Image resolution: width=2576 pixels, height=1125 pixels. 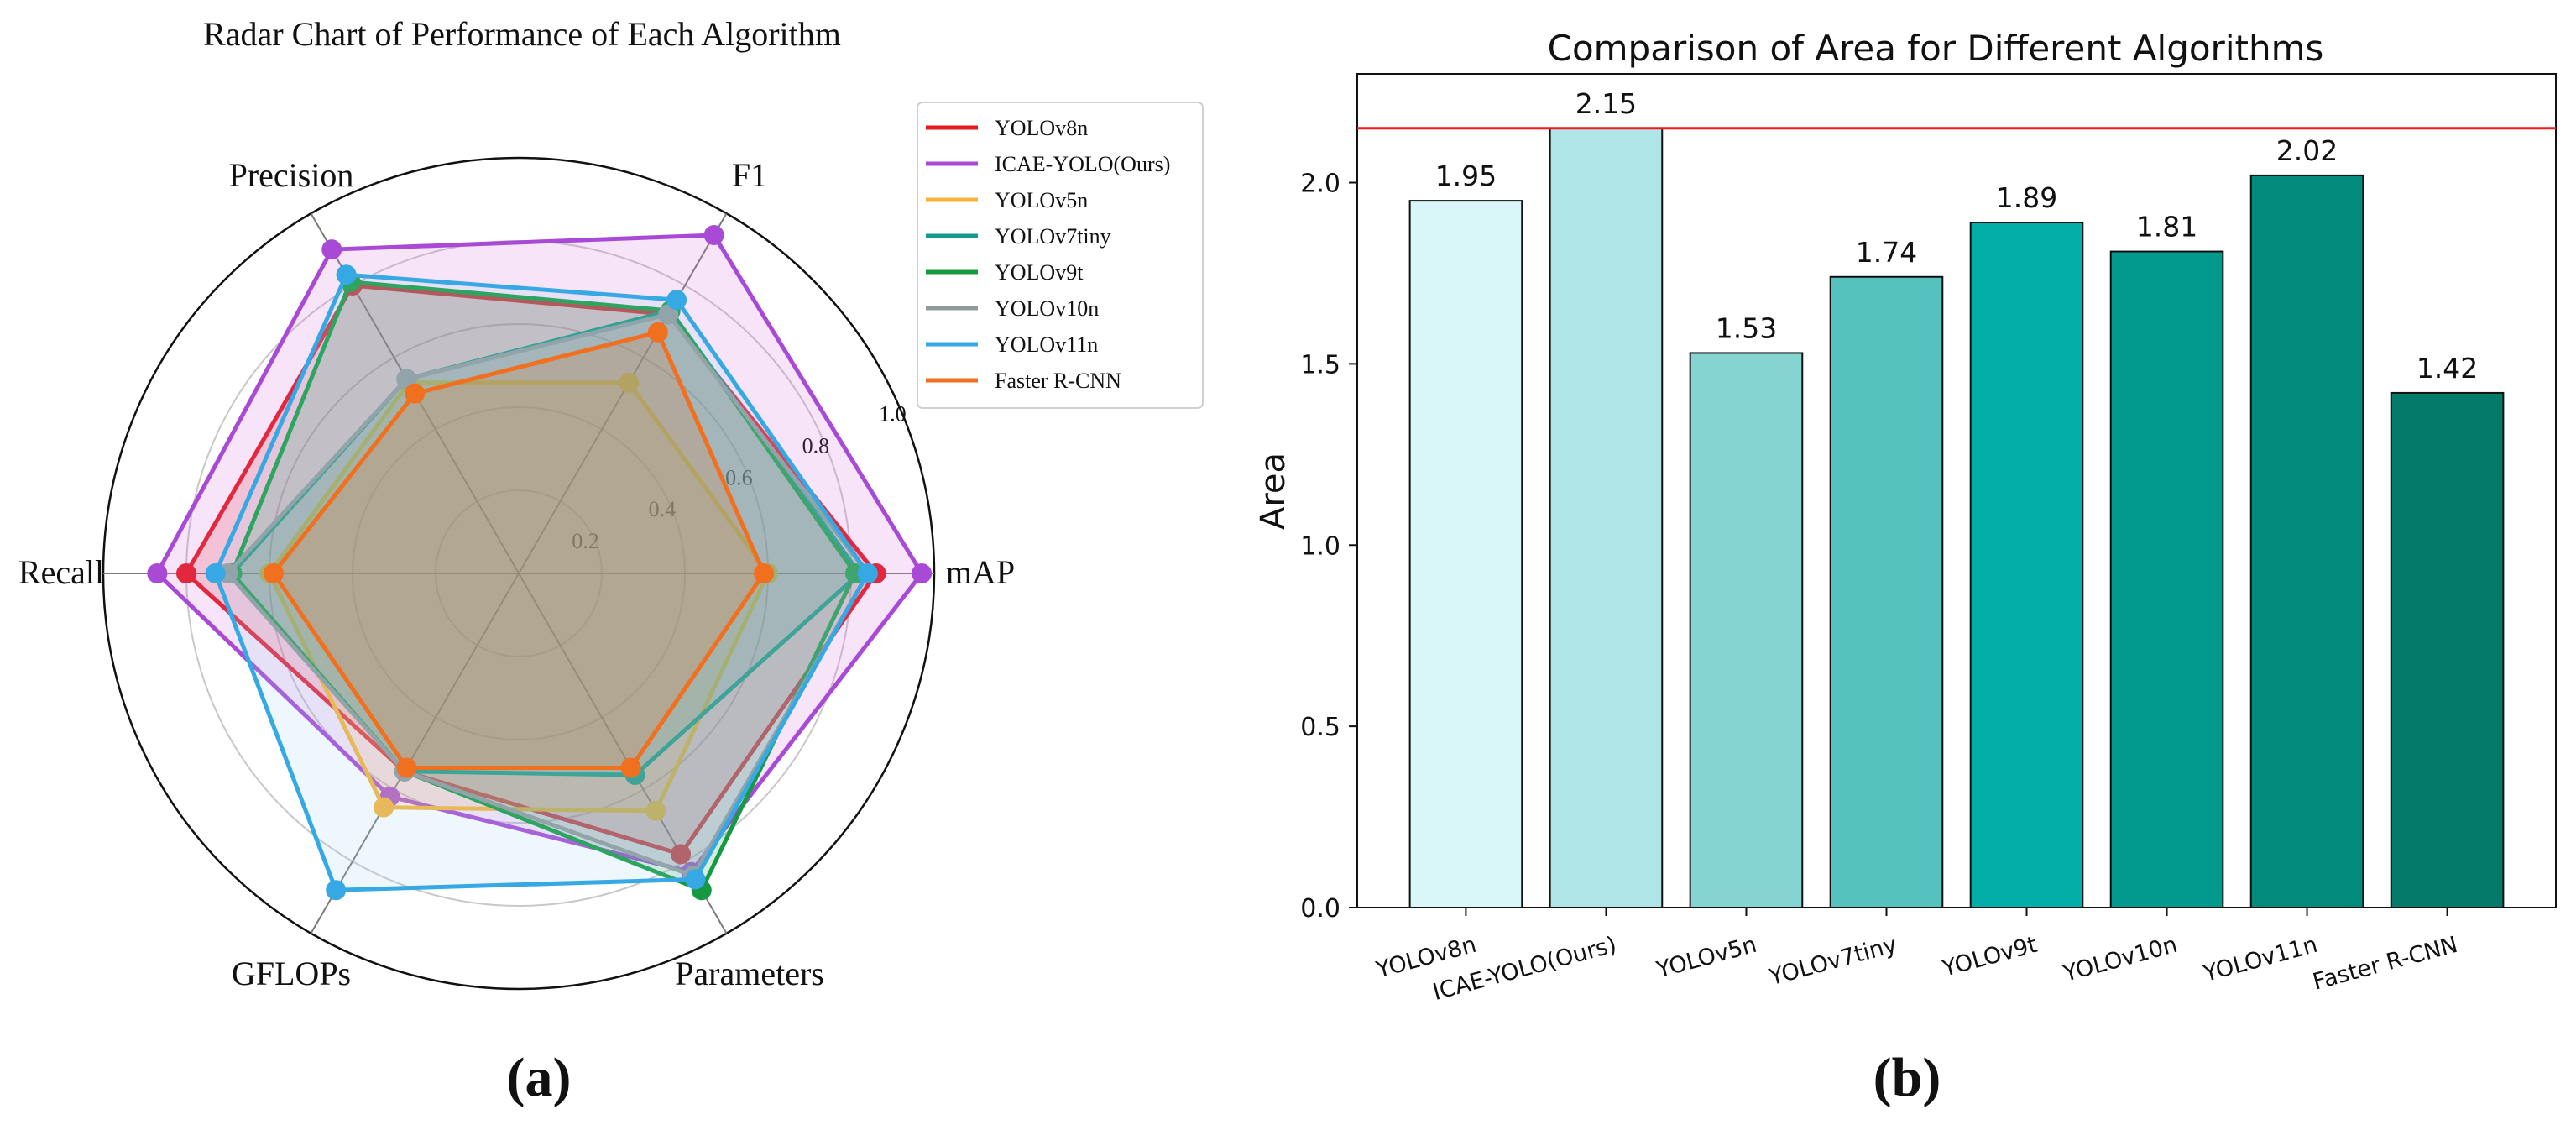 What do you see at coordinates (1041, 128) in the screenshot?
I see `radar-legend-label: YOLOv8n` at bounding box center [1041, 128].